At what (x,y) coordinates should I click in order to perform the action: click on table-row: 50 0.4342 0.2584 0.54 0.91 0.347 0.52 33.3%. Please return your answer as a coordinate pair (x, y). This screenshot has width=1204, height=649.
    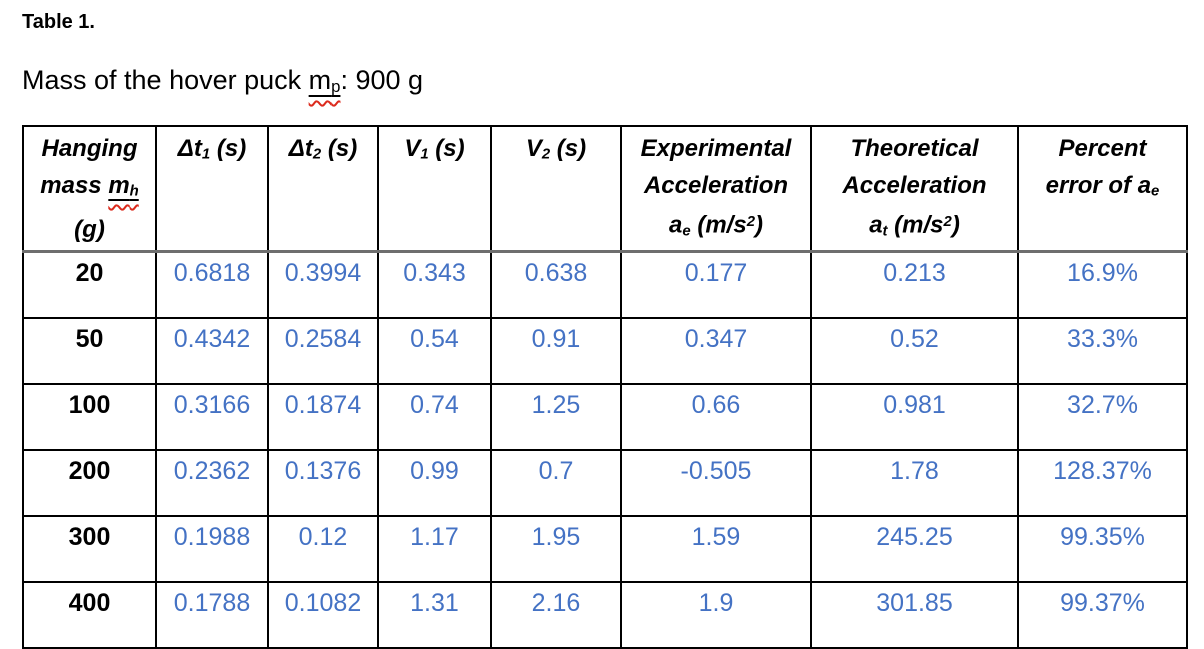
    Looking at the image, I should click on (605, 351).